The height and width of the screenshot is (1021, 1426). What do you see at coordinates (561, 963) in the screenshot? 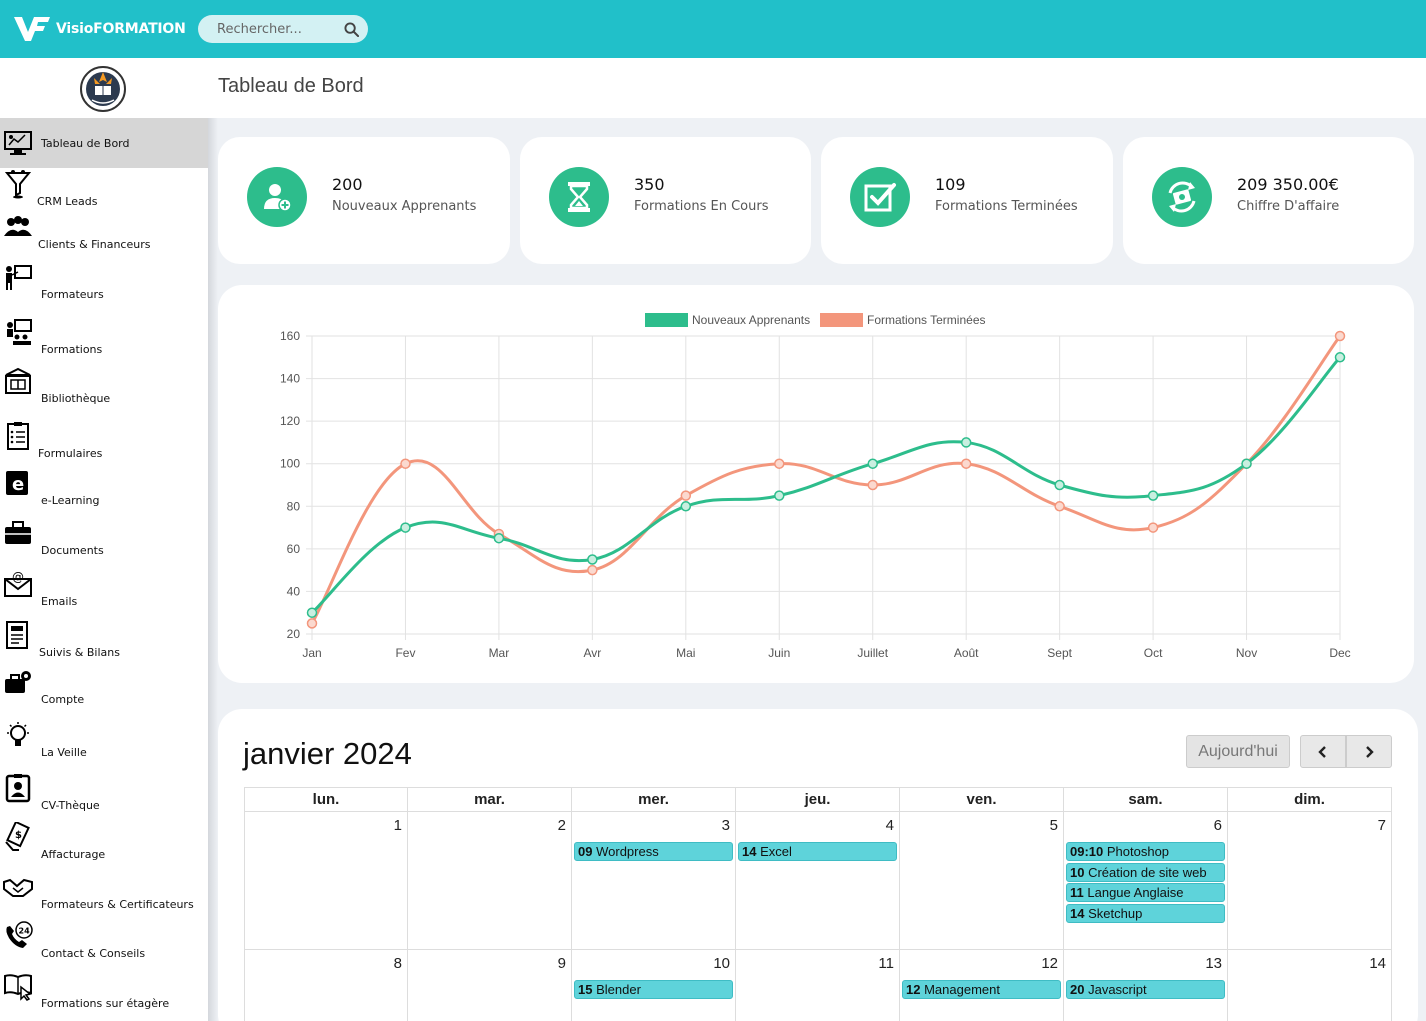
I see `day-number: 9` at bounding box center [561, 963].